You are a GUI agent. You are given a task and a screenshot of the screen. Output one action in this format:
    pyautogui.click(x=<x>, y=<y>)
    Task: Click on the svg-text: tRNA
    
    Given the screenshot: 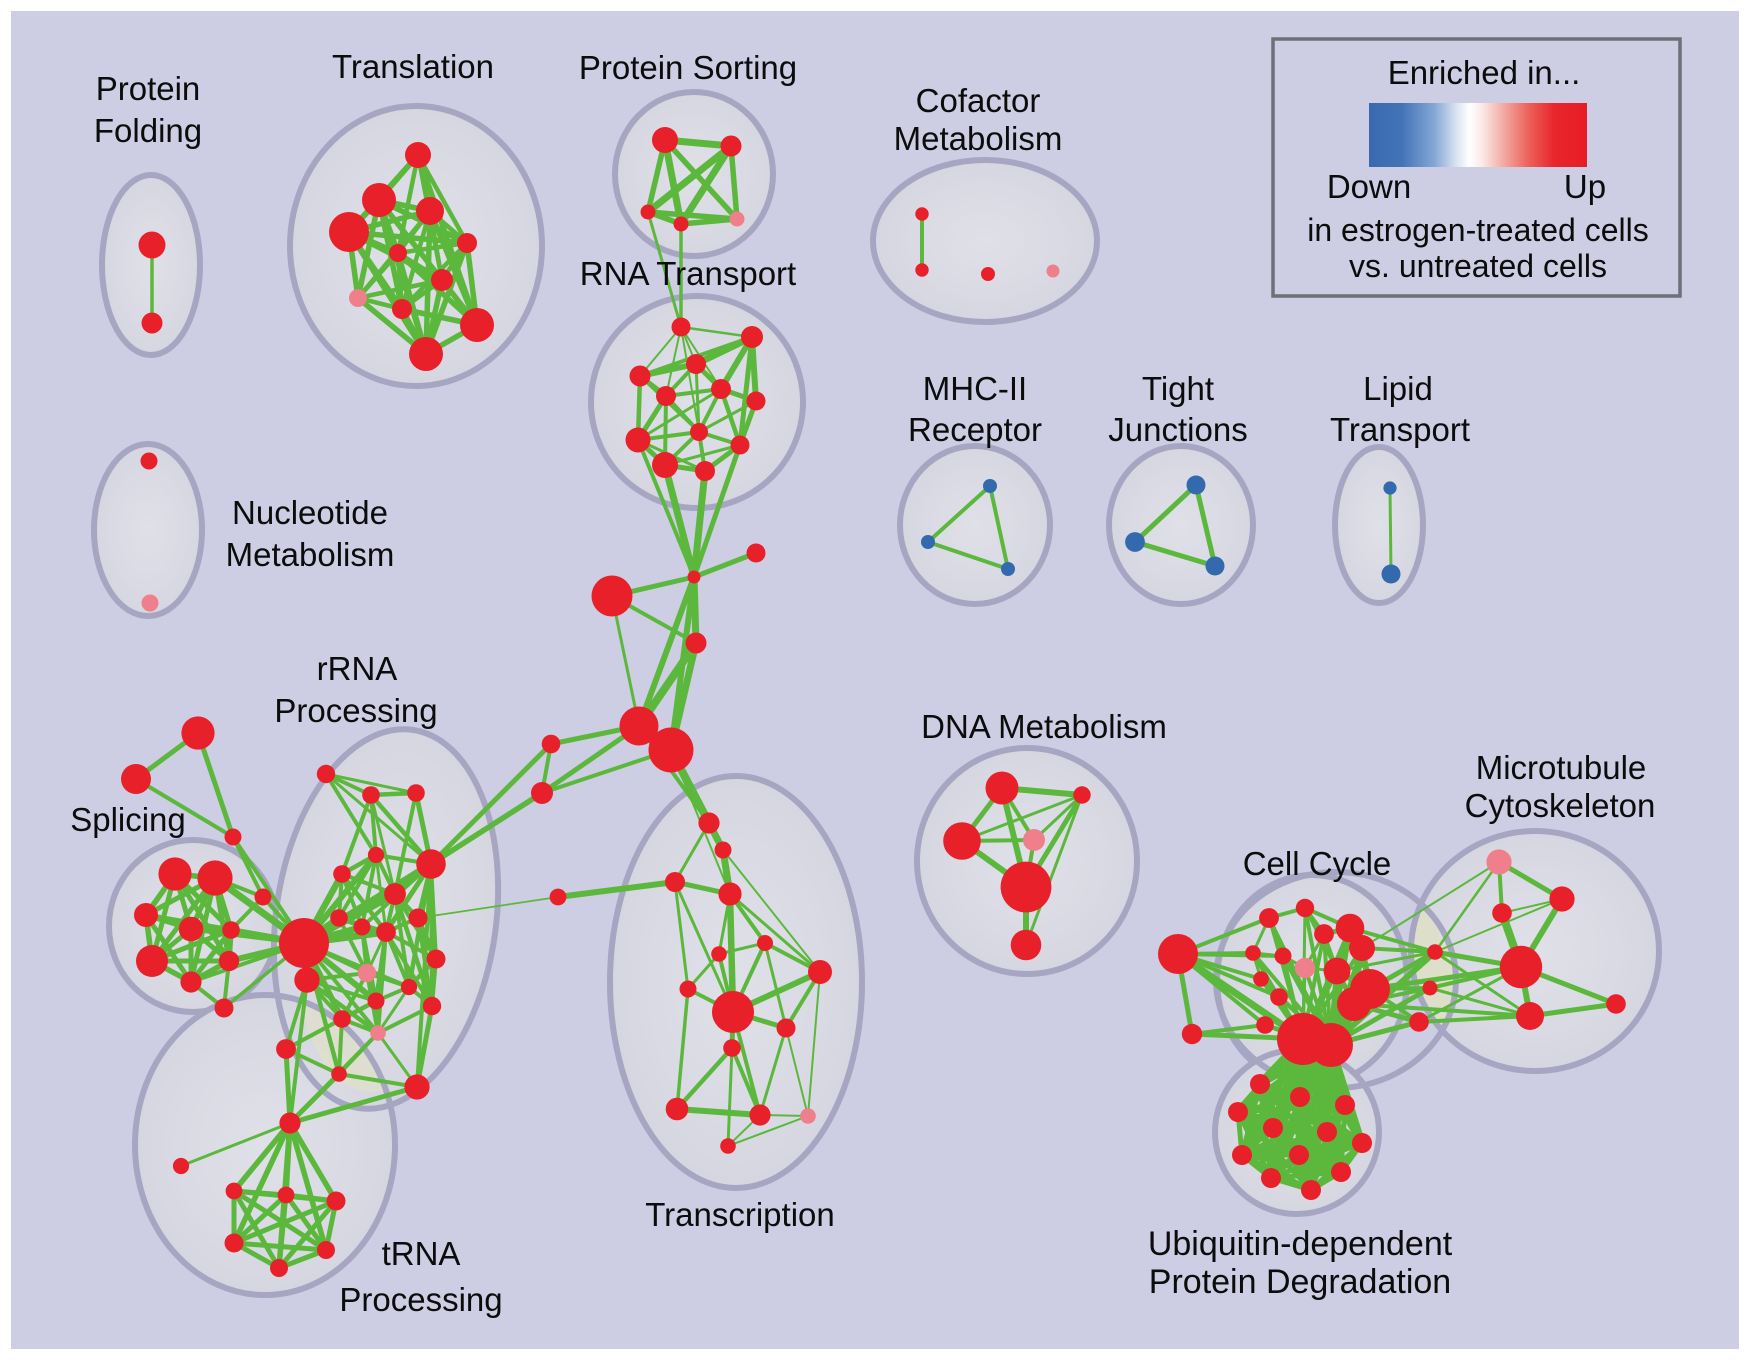 What is the action you would take?
    pyautogui.click(x=421, y=1253)
    